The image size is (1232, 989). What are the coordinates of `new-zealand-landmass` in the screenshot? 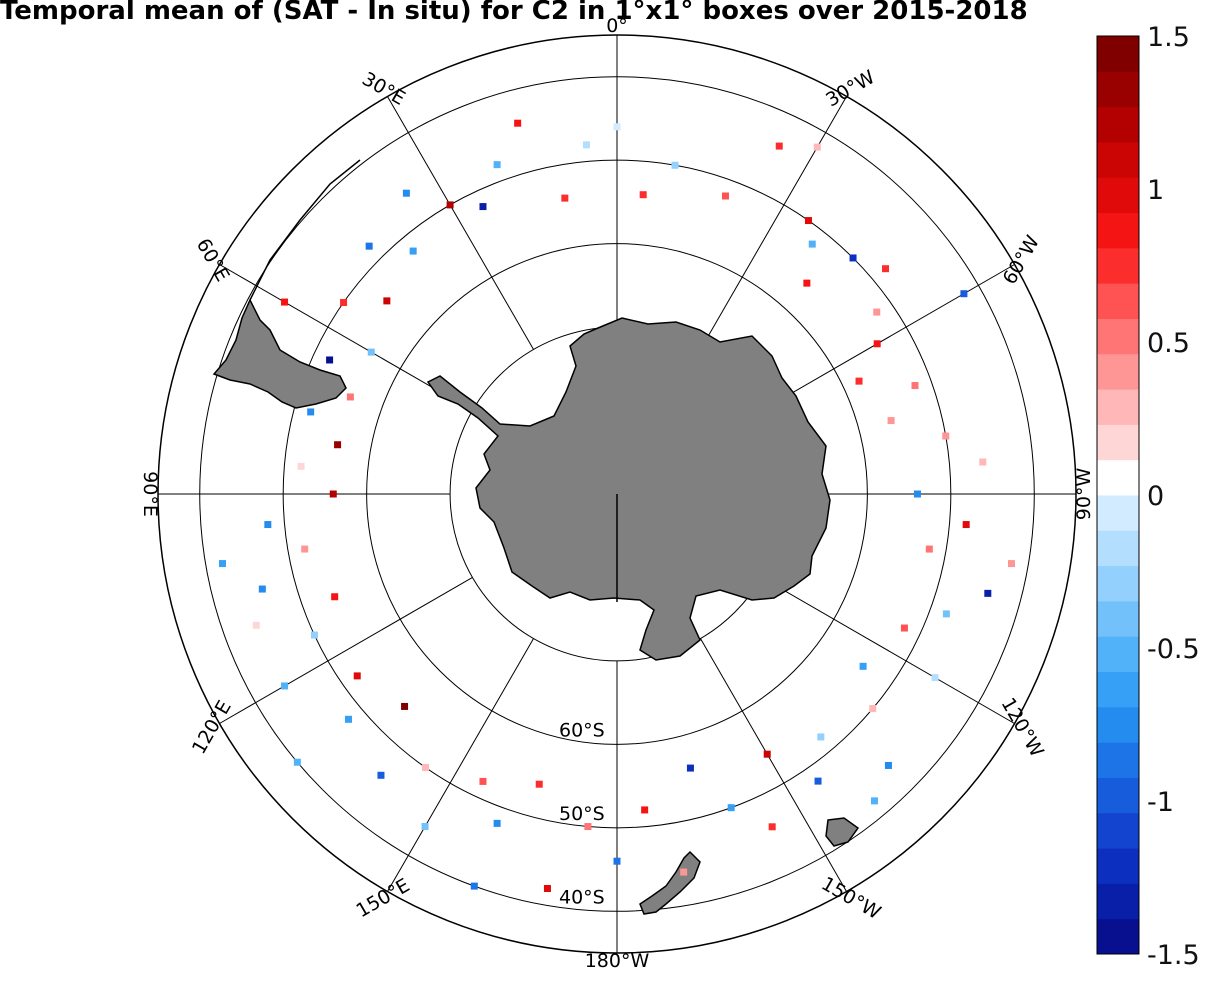 It's located at (670, 882).